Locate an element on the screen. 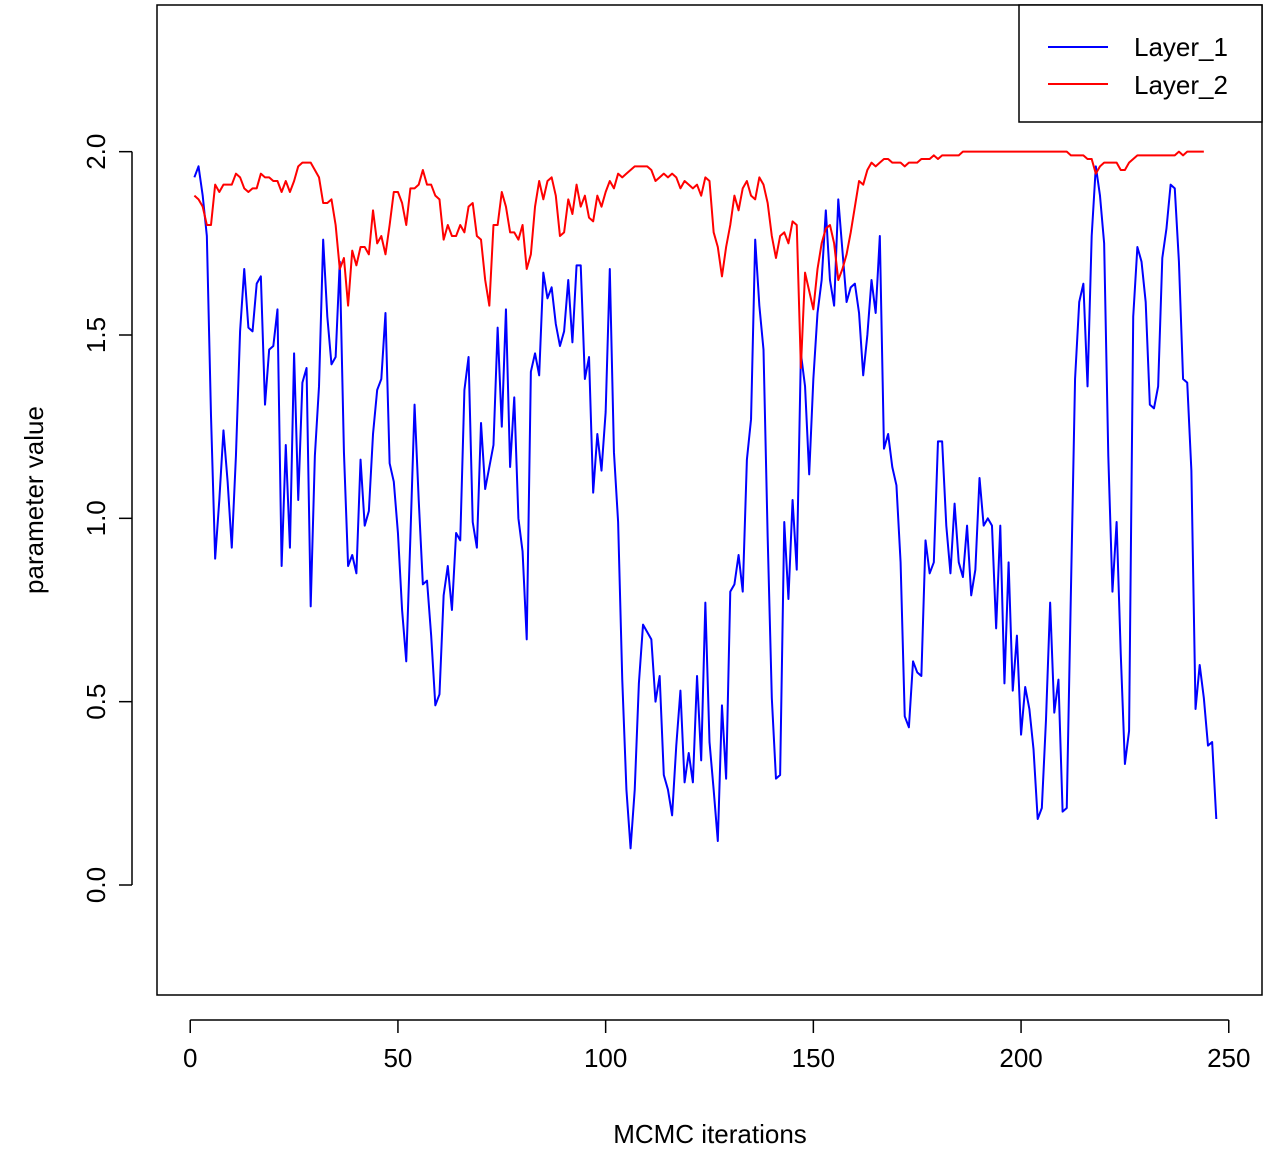  legend-label-layer-1: Layer_1 is located at coordinates (1181, 47).